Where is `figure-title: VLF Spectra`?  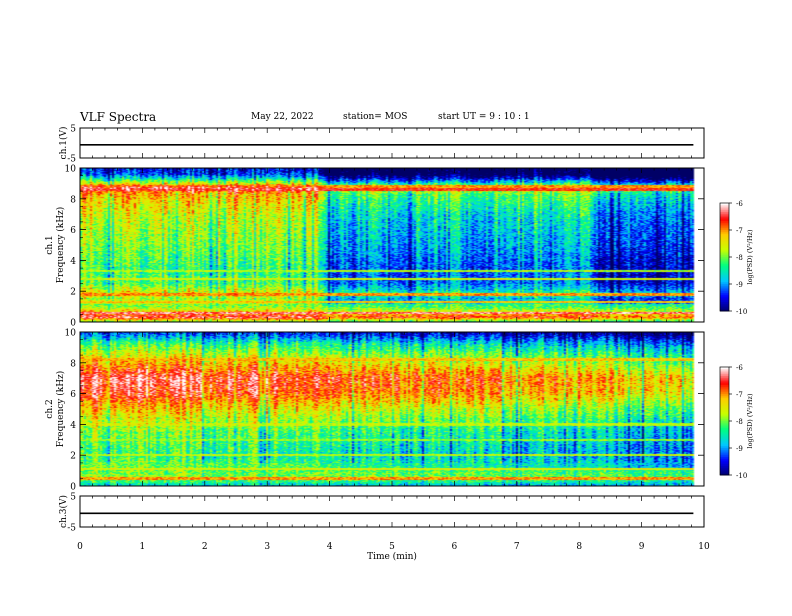
figure-title: VLF Spectra is located at coordinates (118, 117).